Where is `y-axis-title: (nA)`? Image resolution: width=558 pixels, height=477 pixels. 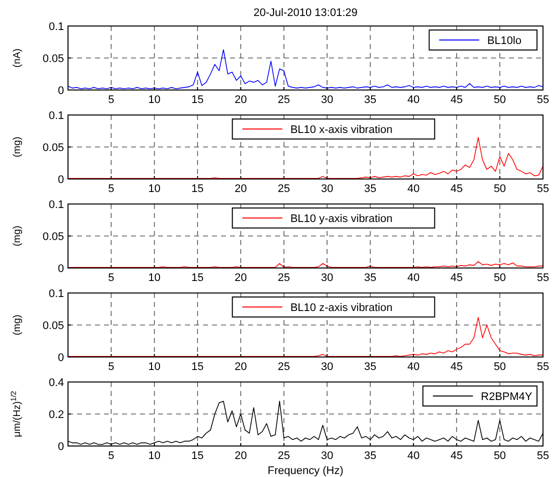 y-axis-title: (nA) is located at coordinates (17, 58).